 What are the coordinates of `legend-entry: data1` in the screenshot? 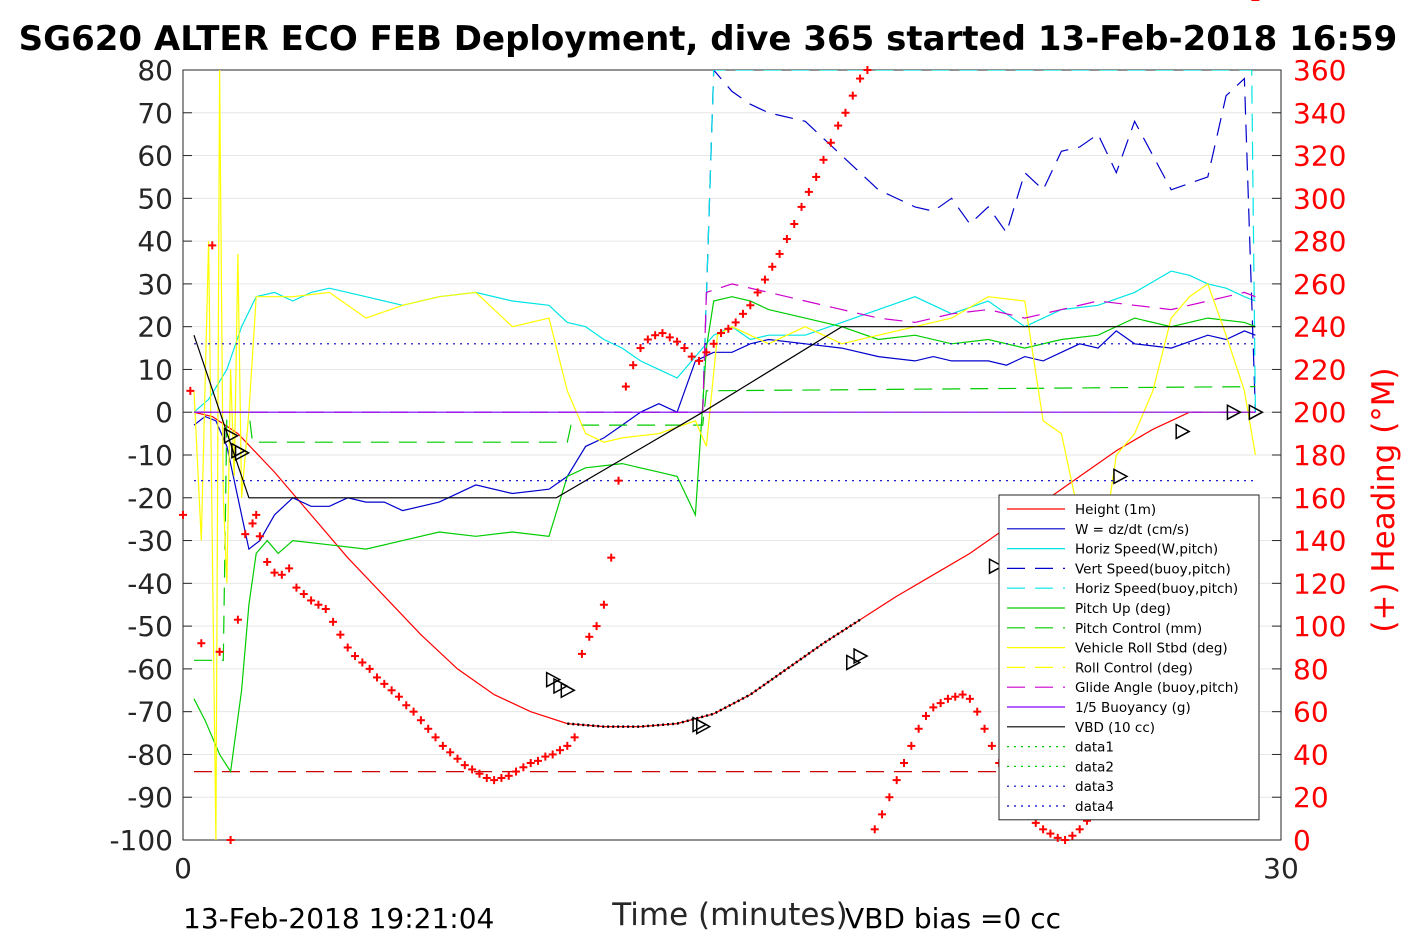 It's located at (1060, 748).